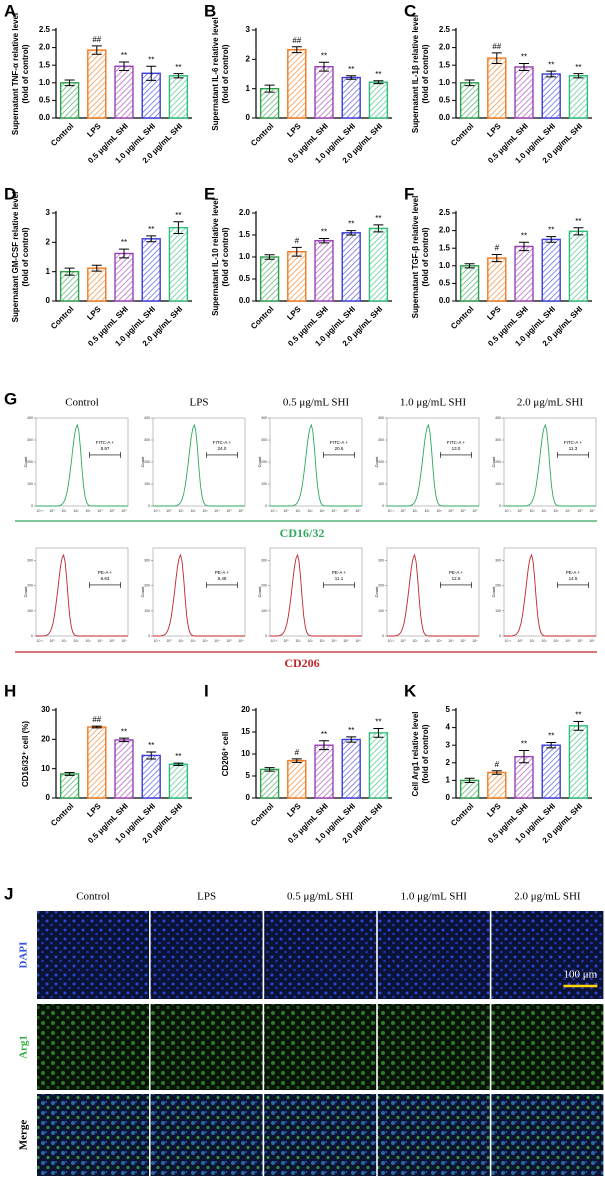 The width and height of the screenshot is (605, 1180). I want to click on y-tick-label: 10, so click(245, 753).